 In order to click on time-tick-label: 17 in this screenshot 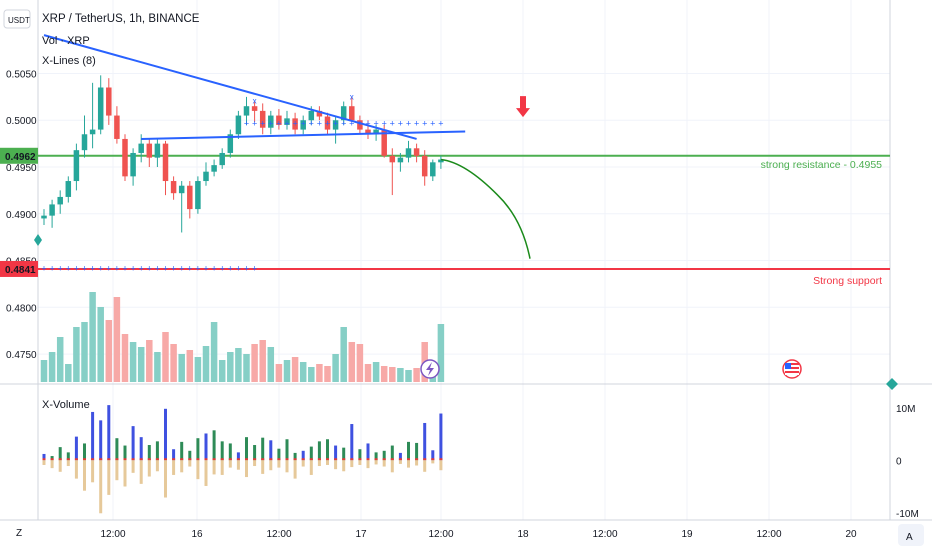, I will do `click(361, 534)`.